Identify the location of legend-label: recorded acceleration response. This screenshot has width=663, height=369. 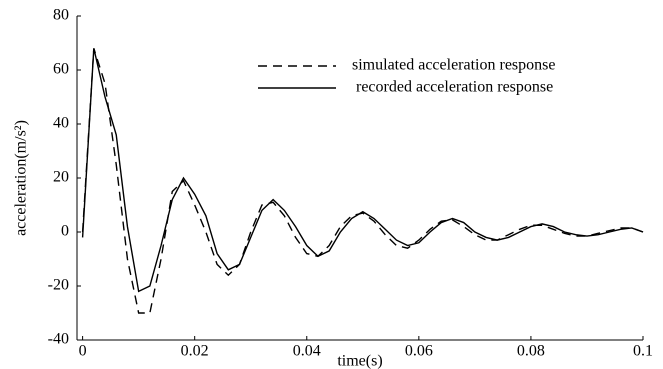
(454, 87).